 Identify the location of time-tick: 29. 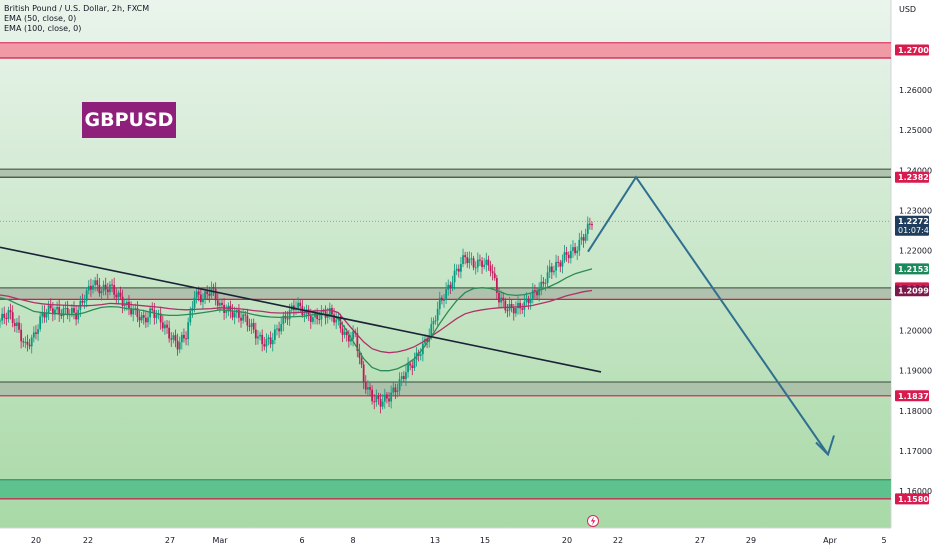
(751, 540).